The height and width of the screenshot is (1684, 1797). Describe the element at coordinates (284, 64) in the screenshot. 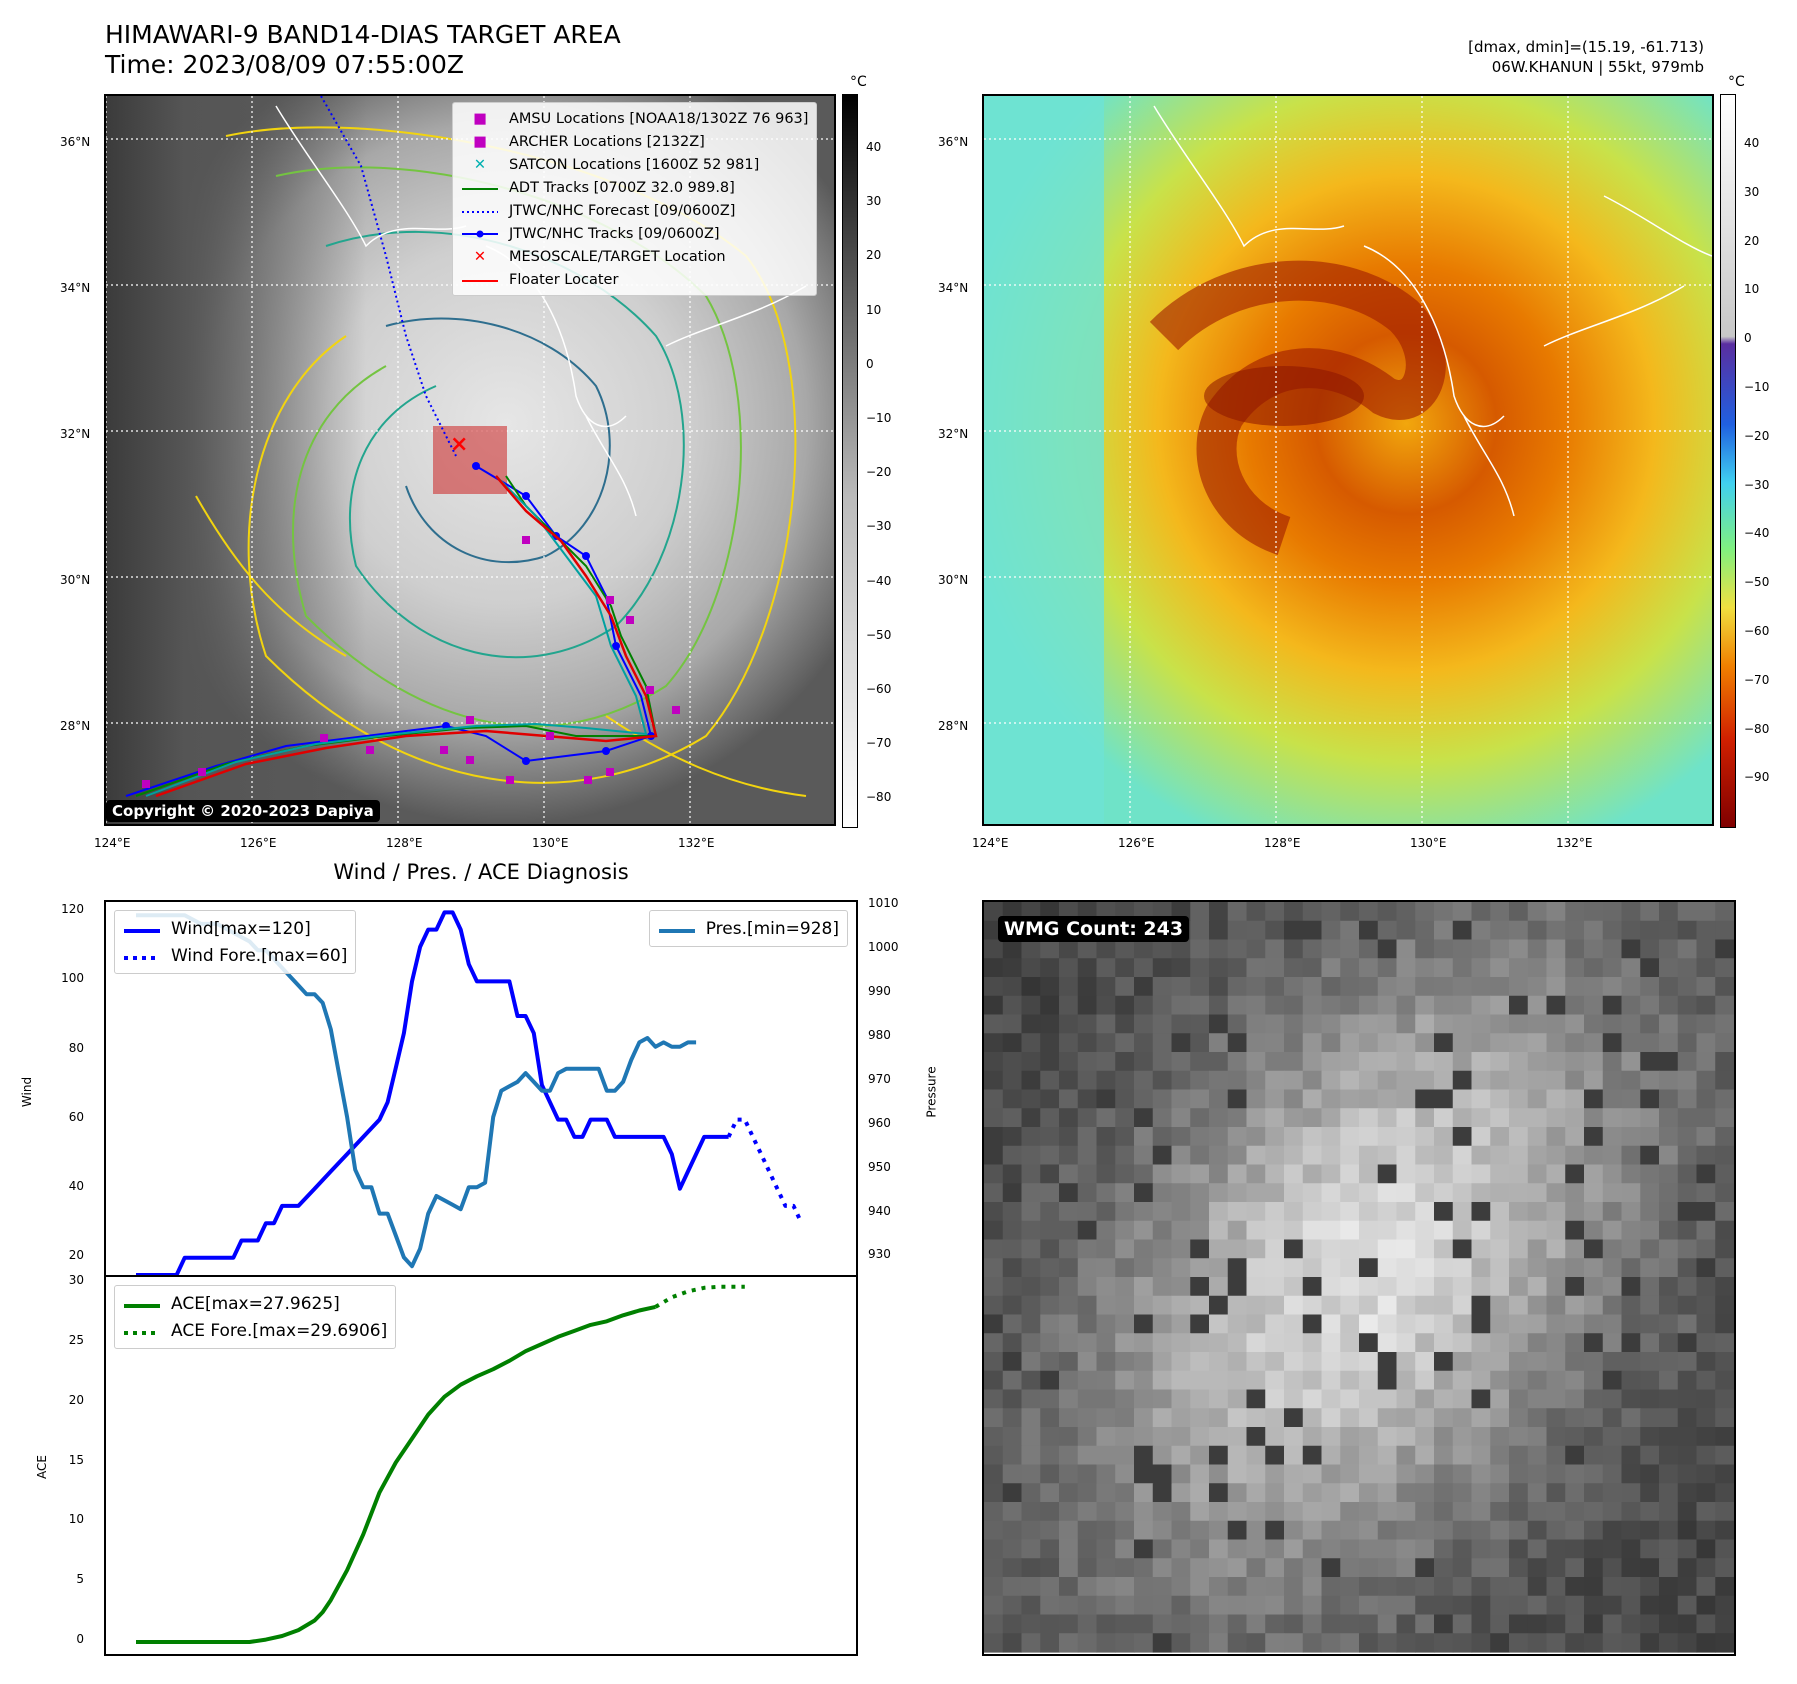

I see `time-stamp: Time: 2023/08/09 07:55:00Z` at that location.